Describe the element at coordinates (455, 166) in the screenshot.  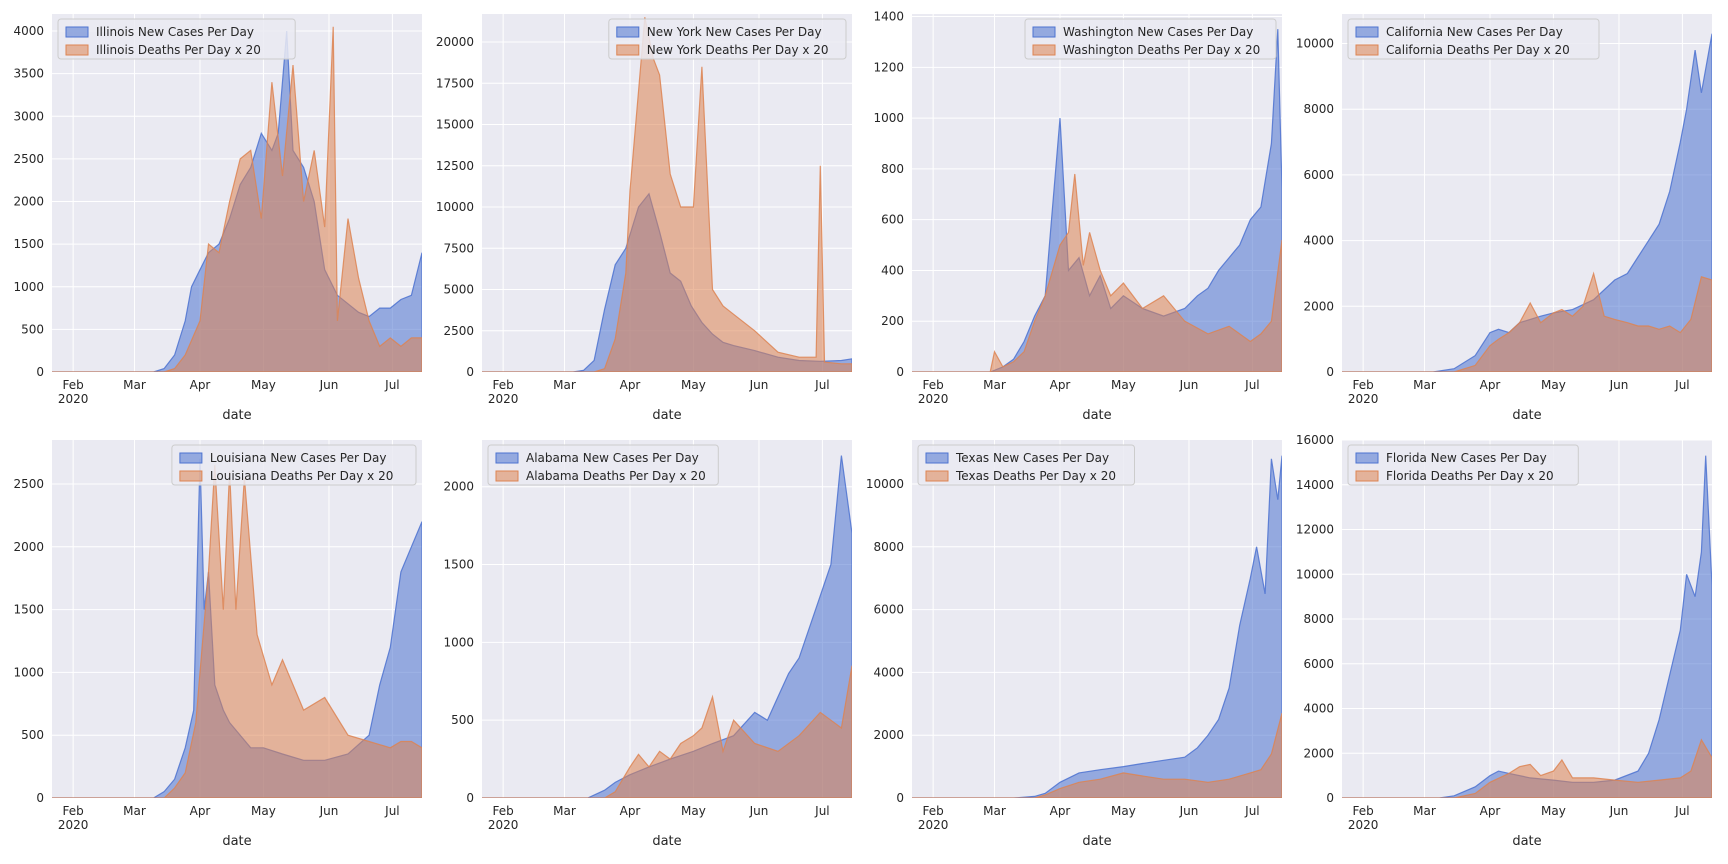
I see `y-tick-label: 12500` at that location.